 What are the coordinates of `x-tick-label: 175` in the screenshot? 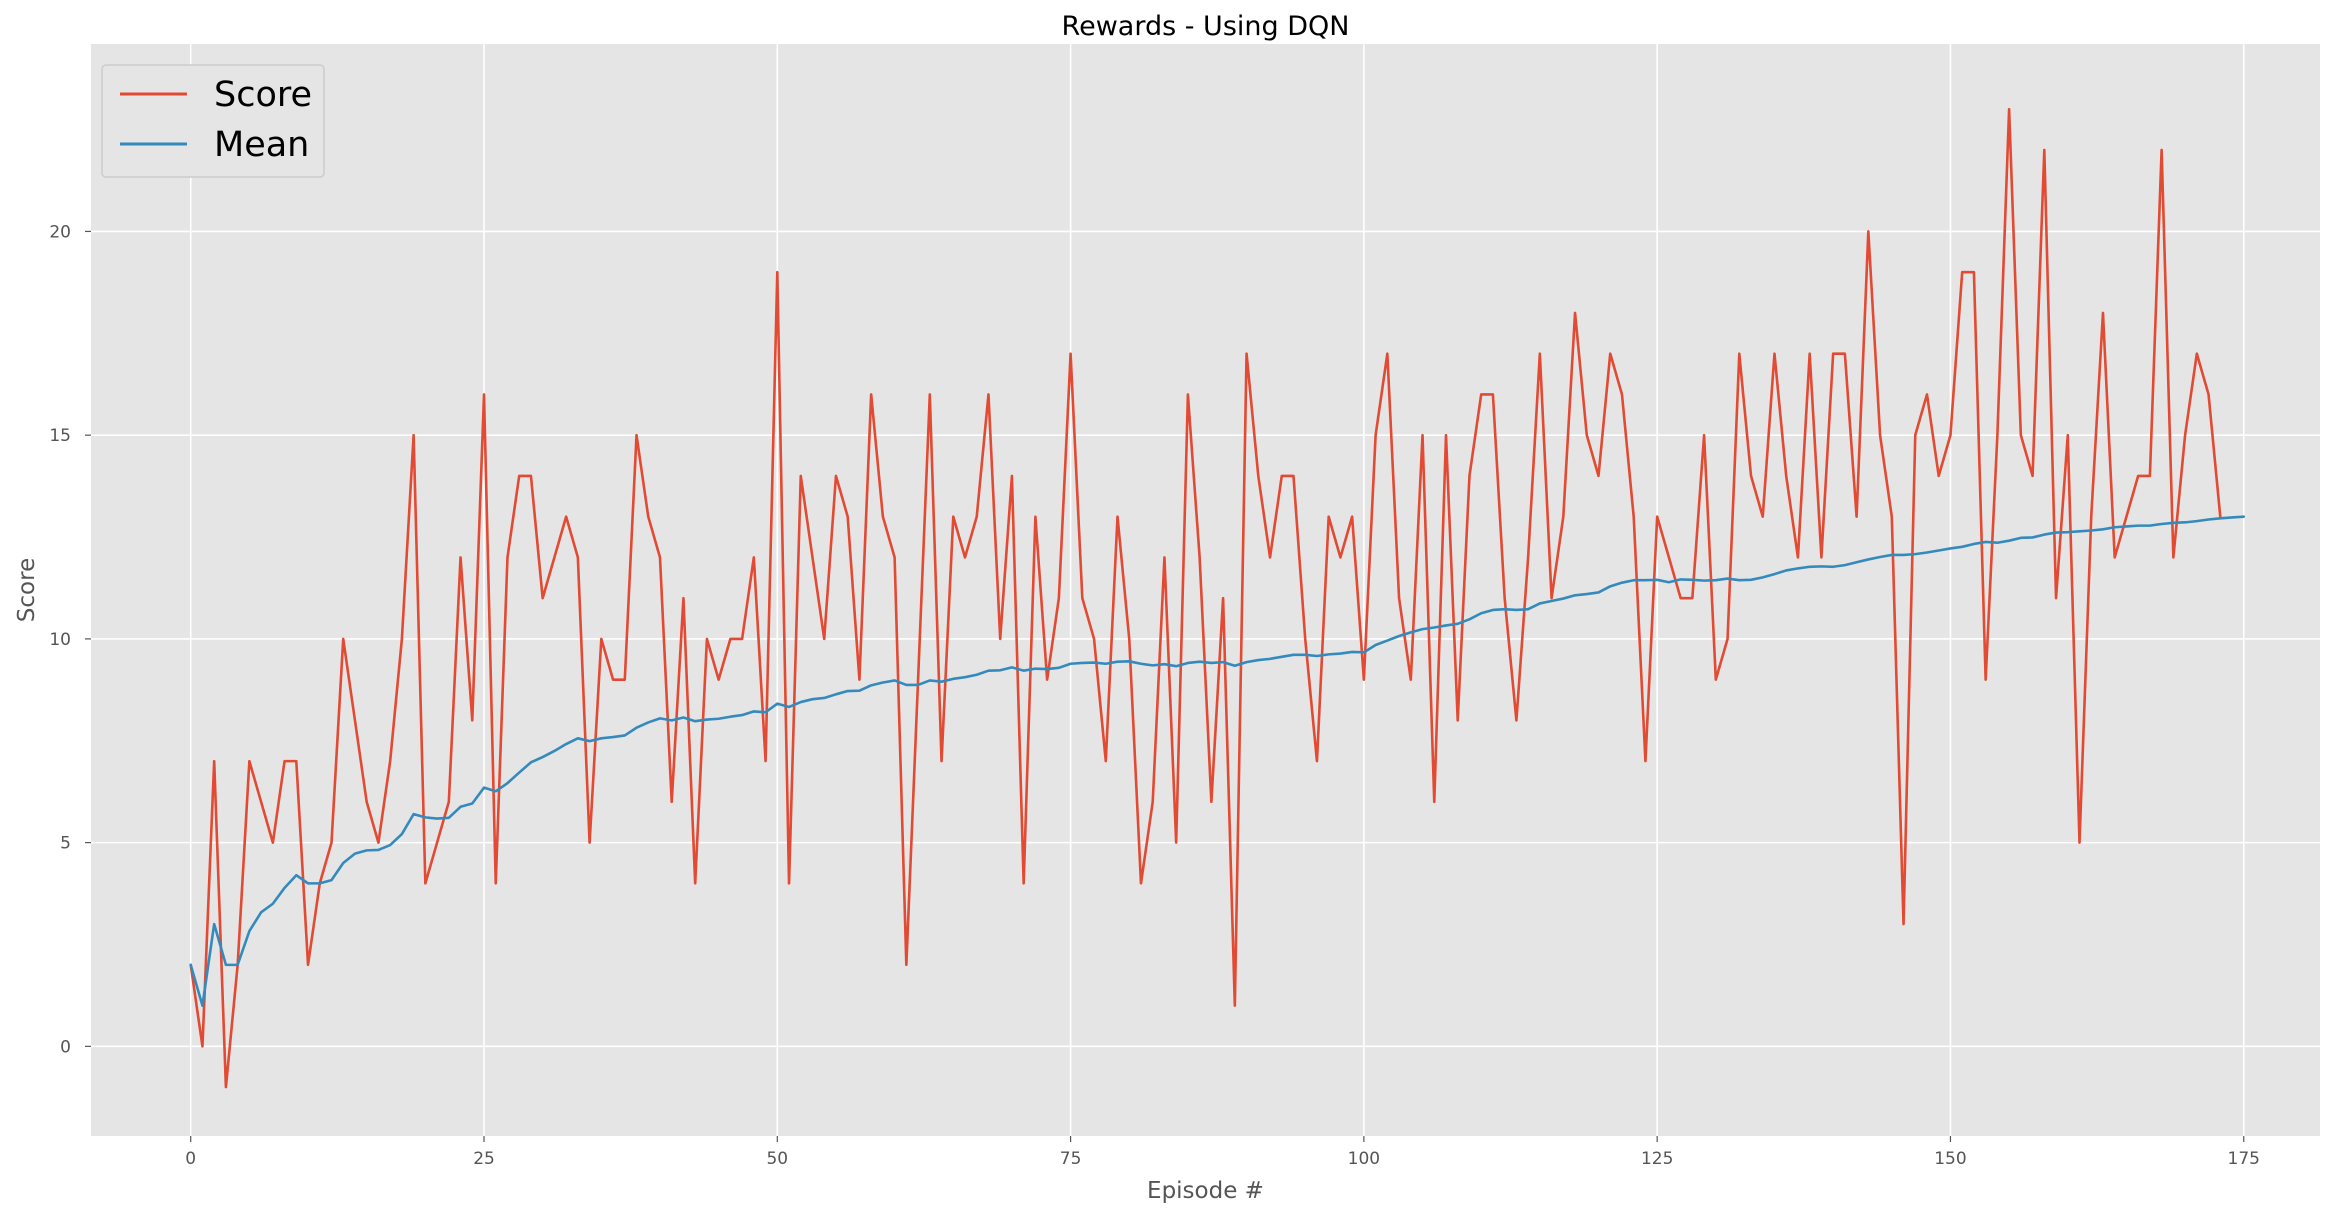 It's located at (2244, 1159).